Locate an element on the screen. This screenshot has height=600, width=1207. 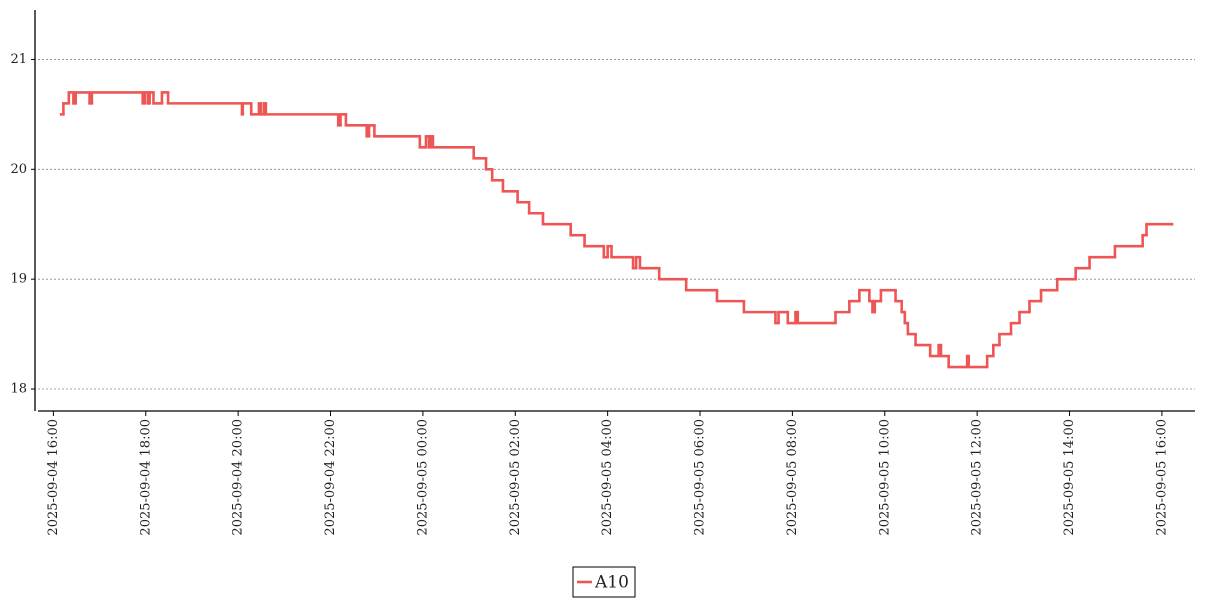
x-tick-label: 2025-09-05 16:00 is located at coordinates (1161, 477).